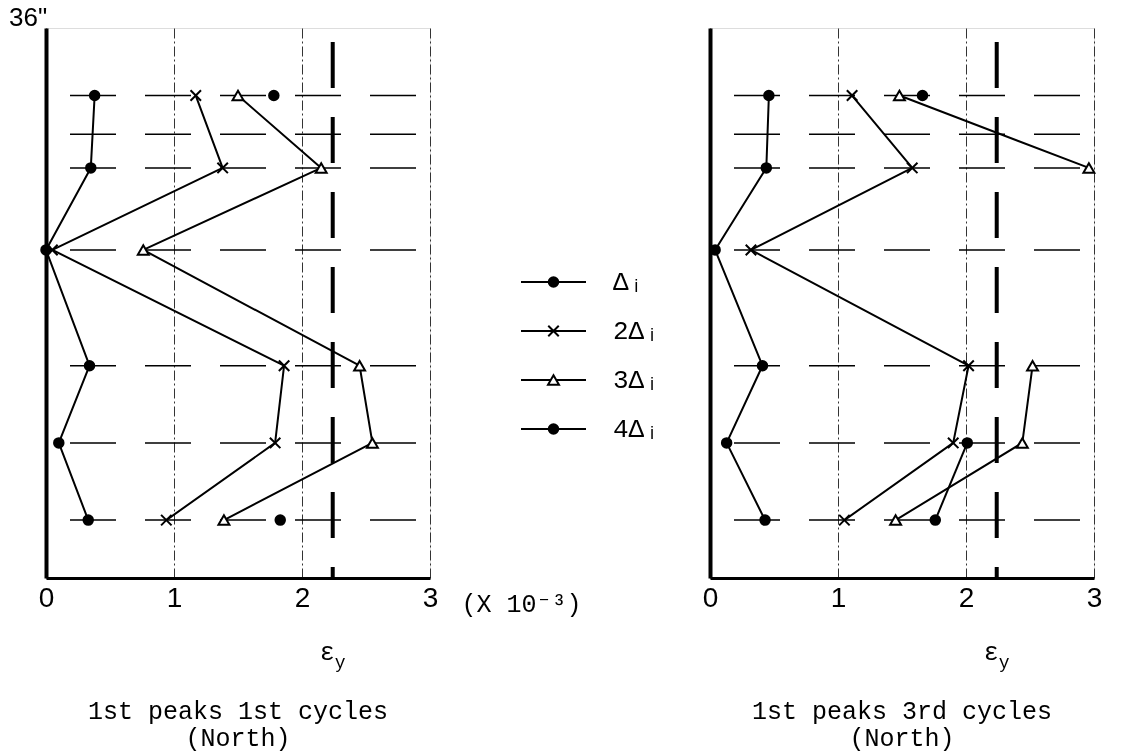 The height and width of the screenshot is (756, 1130). What do you see at coordinates (521, 605) in the screenshot?
I see `x-axis-title: (X 10⁻³)` at bounding box center [521, 605].